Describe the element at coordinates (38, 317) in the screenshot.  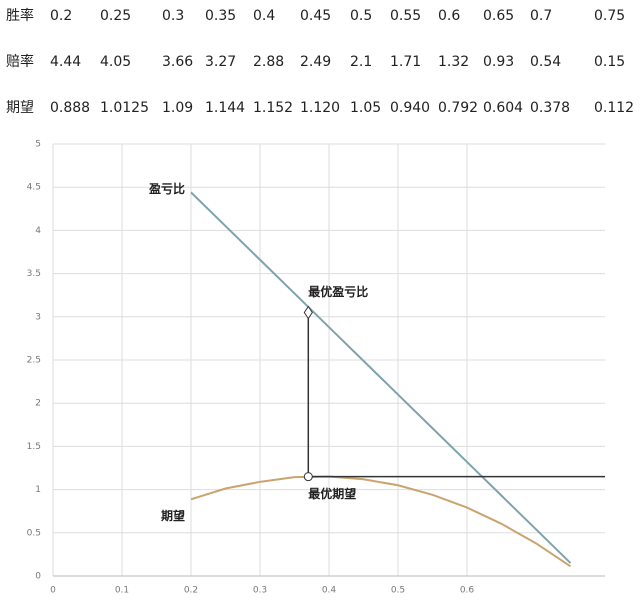
I see `y-tick-label: 3` at that location.